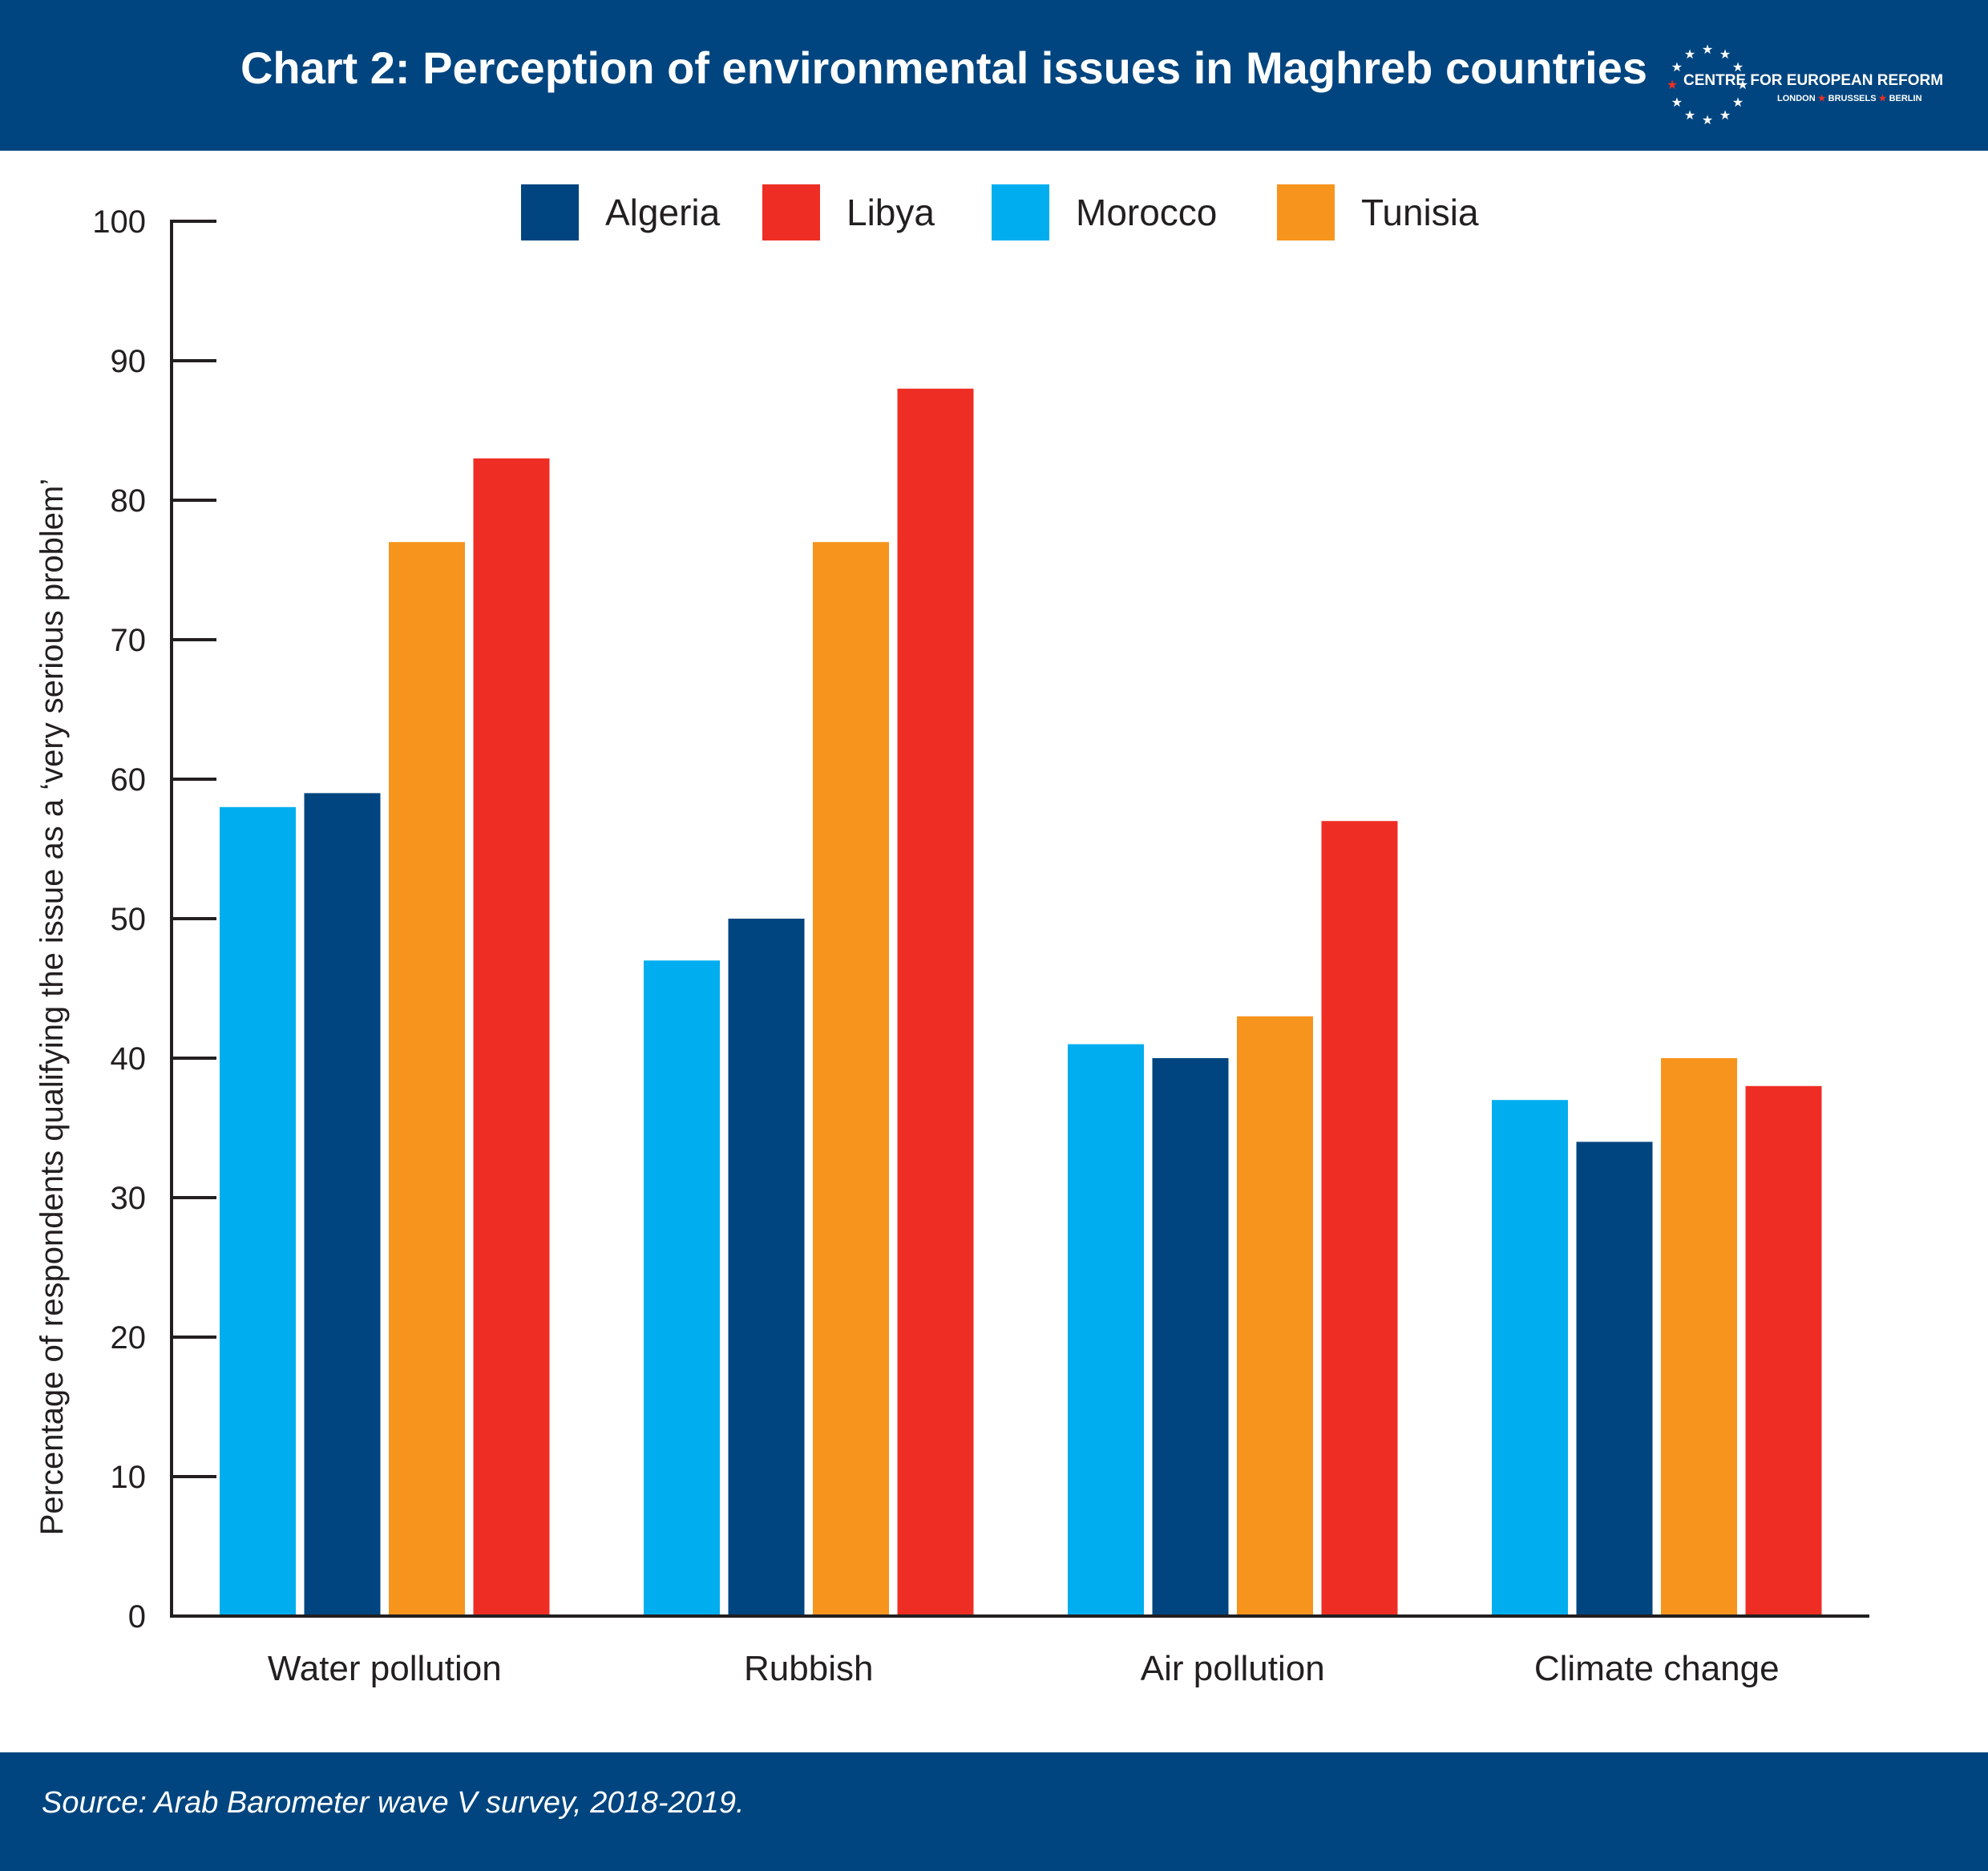 This screenshot has height=1871, width=1988. What do you see at coordinates (137, 1617) in the screenshot?
I see `y-tick-label: 0` at bounding box center [137, 1617].